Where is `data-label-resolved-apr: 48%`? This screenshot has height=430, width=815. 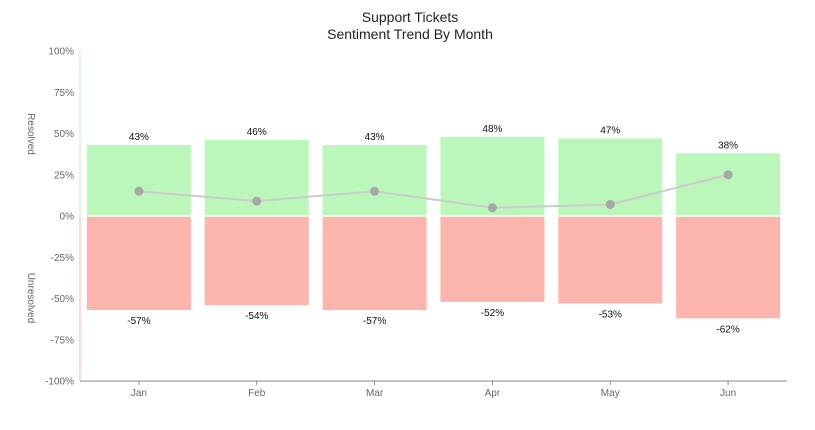
data-label-resolved-apr: 48% is located at coordinates (492, 129).